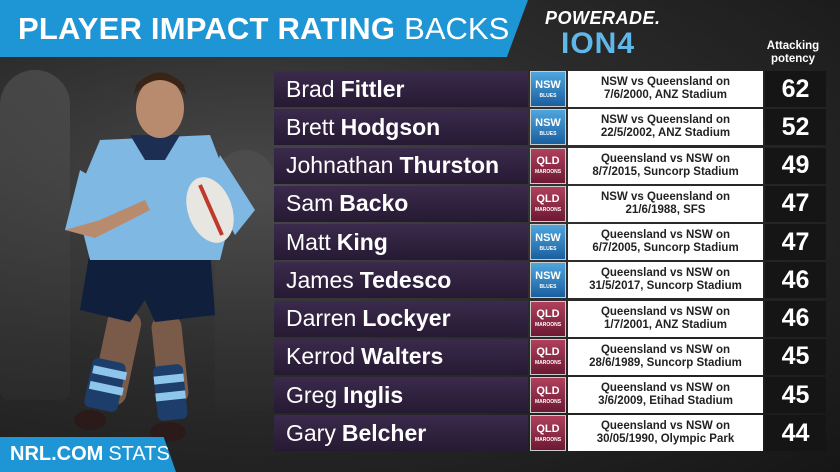 Image resolution: width=840 pixels, height=472 pixels. Describe the element at coordinates (310, 88) in the screenshot. I see `player-first-name: Brad` at that location.